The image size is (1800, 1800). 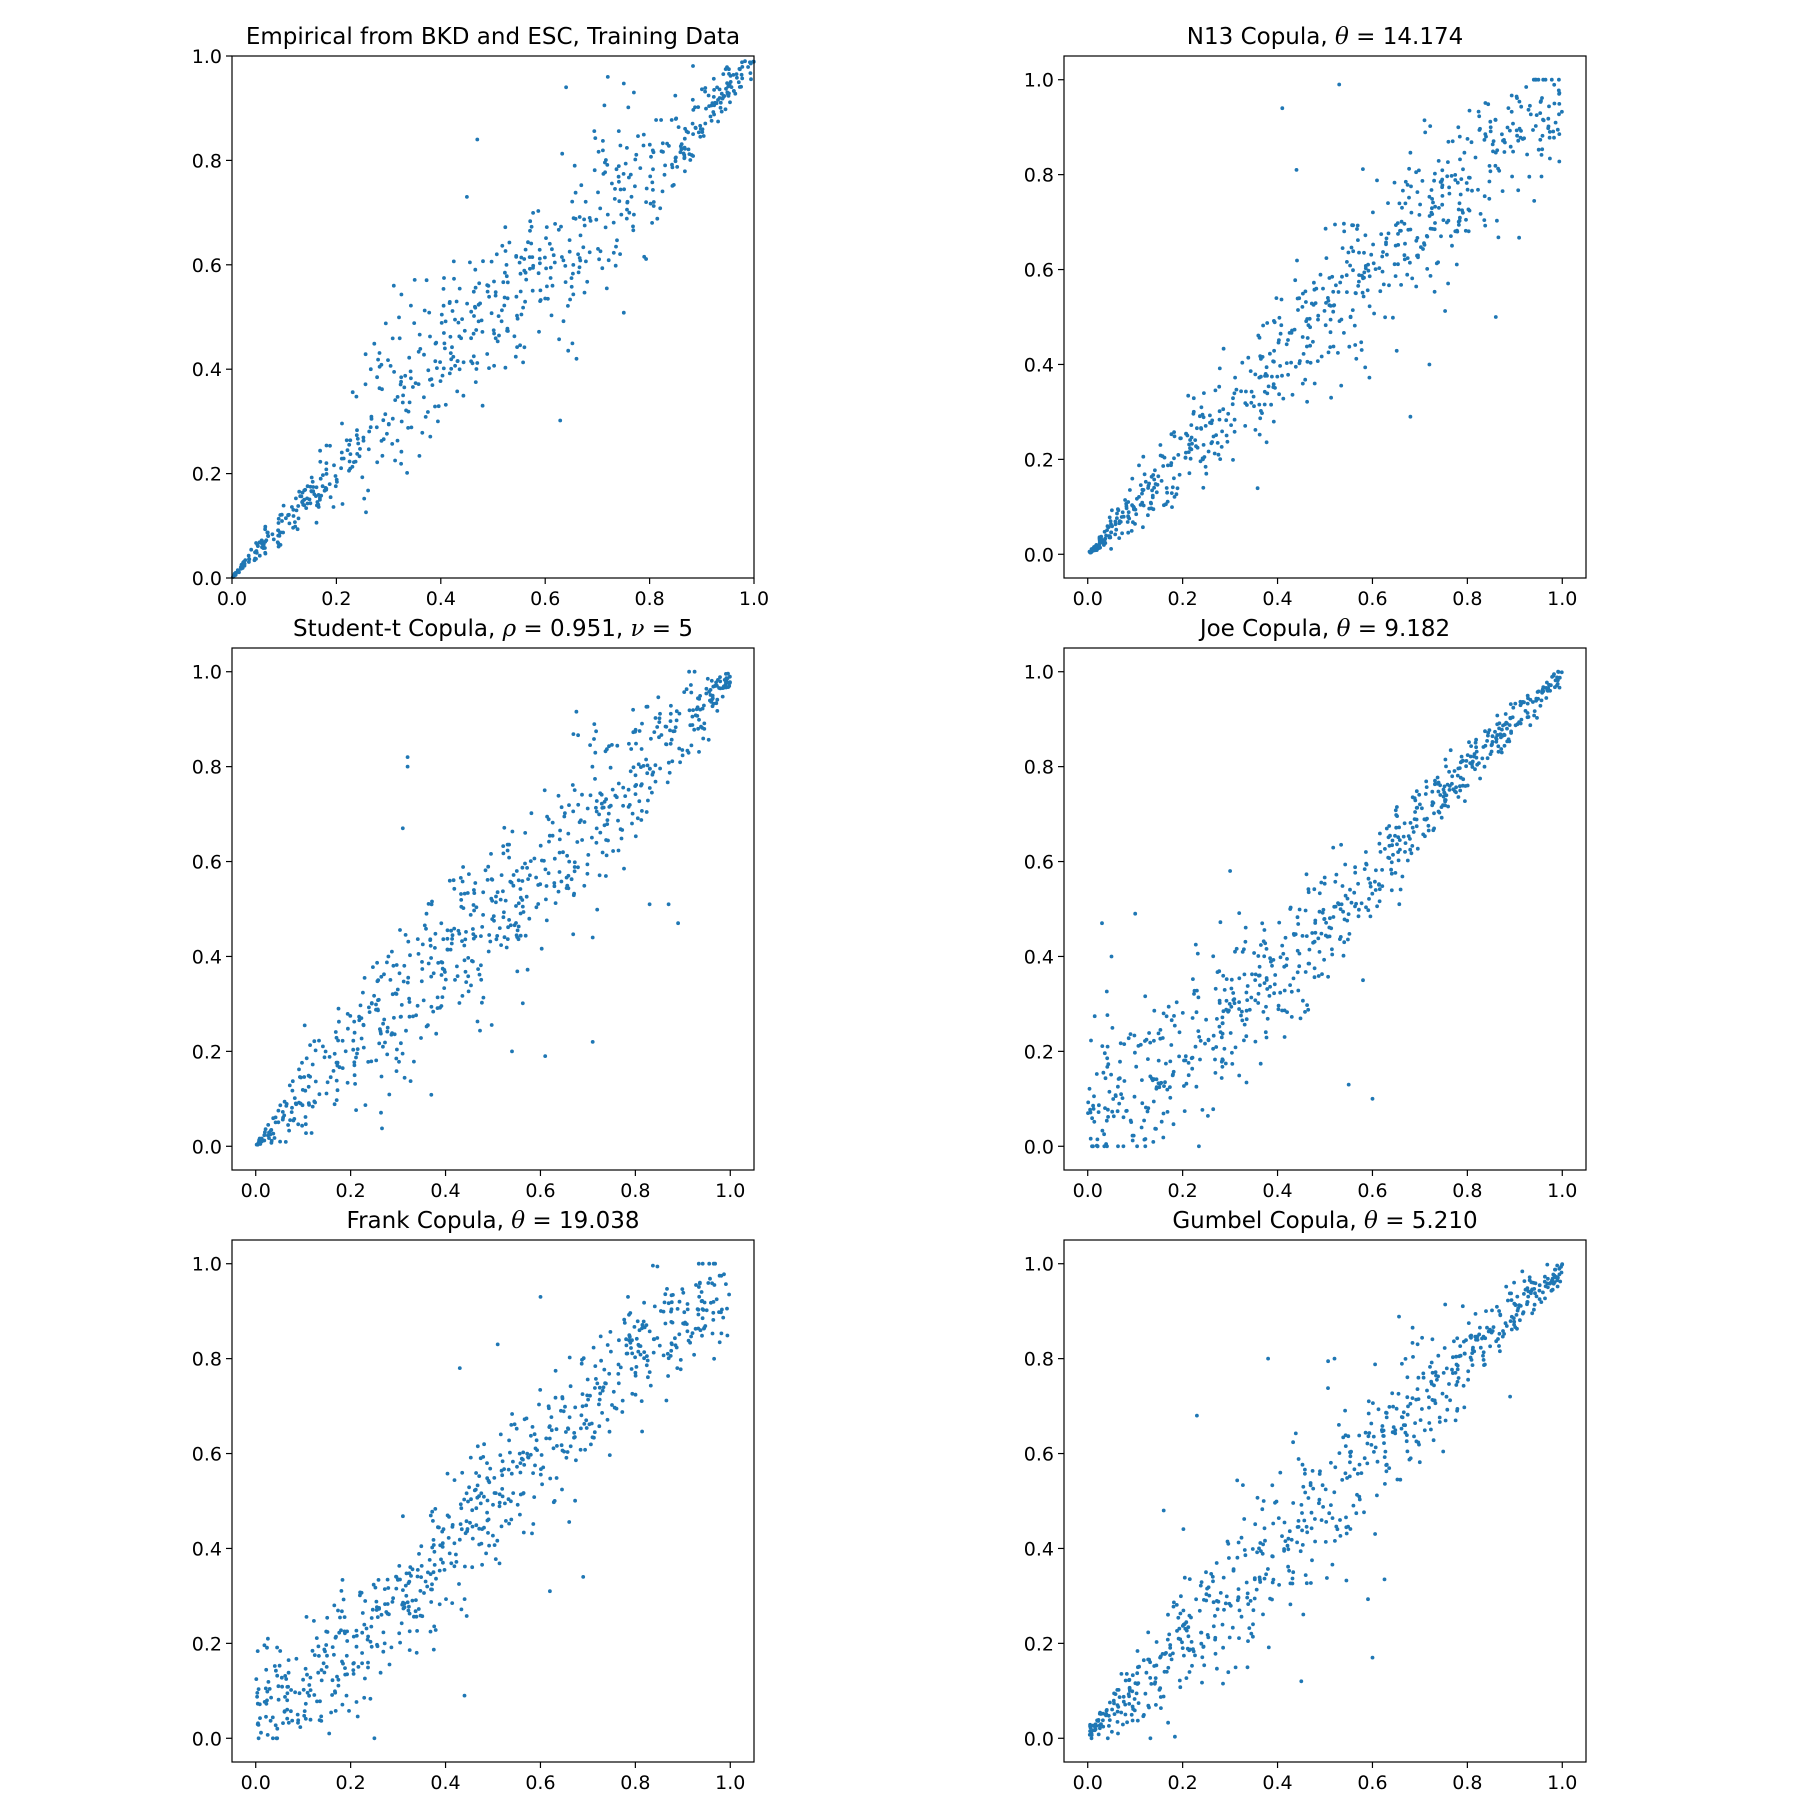 What do you see at coordinates (207, 1265) in the screenshot?
I see `y-tick-label: 1.0` at bounding box center [207, 1265].